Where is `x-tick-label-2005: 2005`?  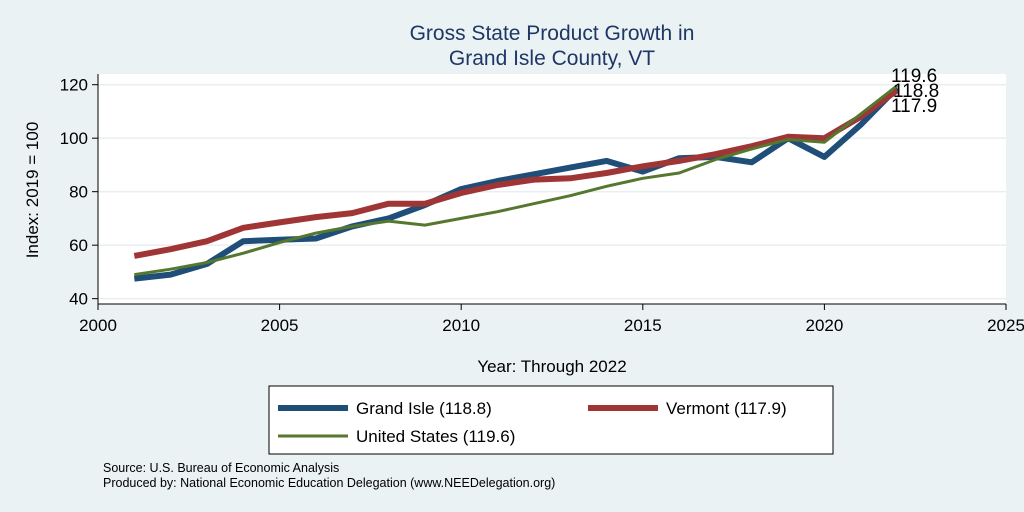
x-tick-label-2005: 2005 is located at coordinates (280, 325).